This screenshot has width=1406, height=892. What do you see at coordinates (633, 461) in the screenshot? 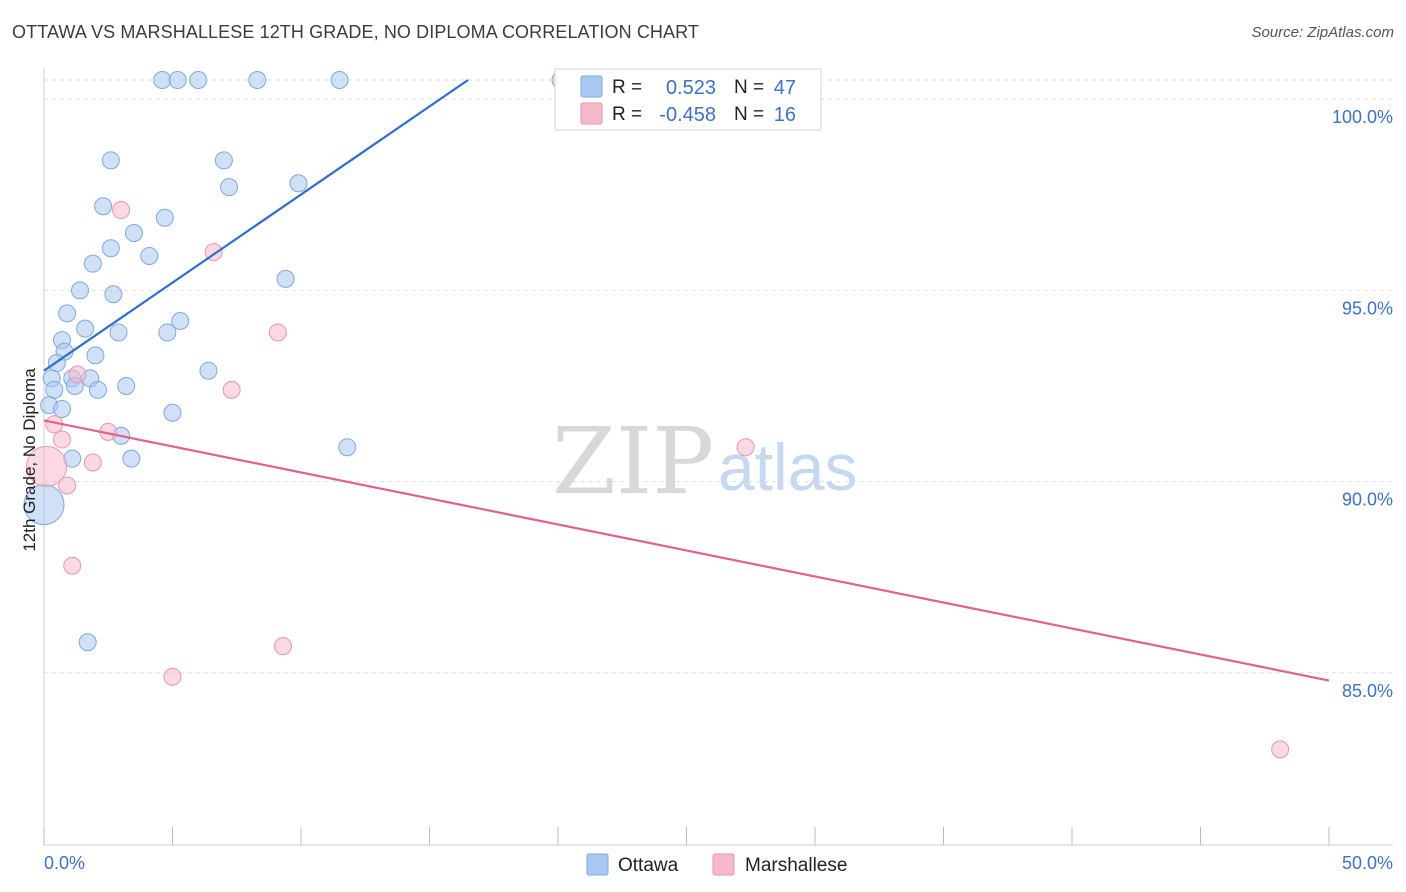
I see `watermark-zip: ZIP` at bounding box center [633, 461].